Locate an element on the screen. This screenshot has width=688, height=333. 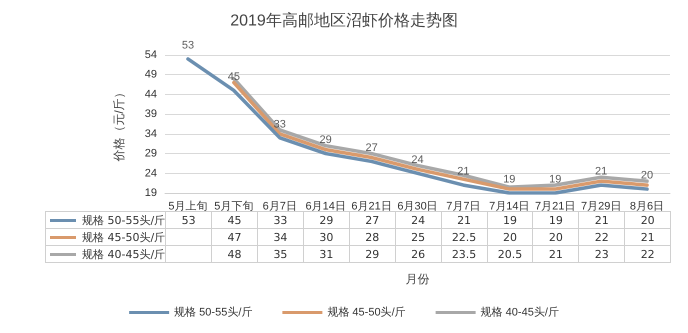
annotation: 27 is located at coordinates (371, 148).